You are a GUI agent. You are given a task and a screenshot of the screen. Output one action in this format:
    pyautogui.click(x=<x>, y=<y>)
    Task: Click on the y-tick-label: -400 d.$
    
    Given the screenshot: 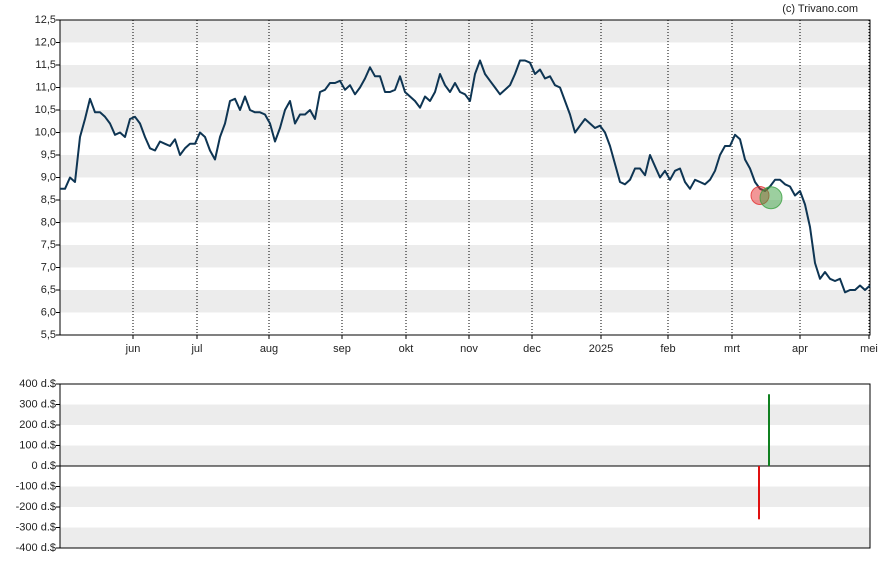 What is the action you would take?
    pyautogui.click(x=36, y=548)
    